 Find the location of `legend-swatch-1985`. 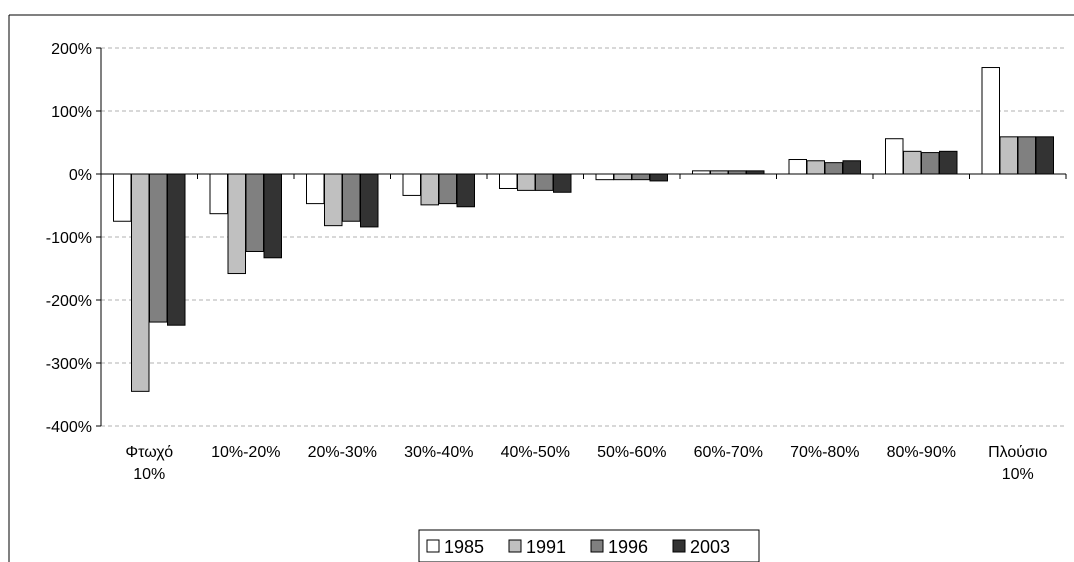

legend-swatch-1985 is located at coordinates (433, 546).